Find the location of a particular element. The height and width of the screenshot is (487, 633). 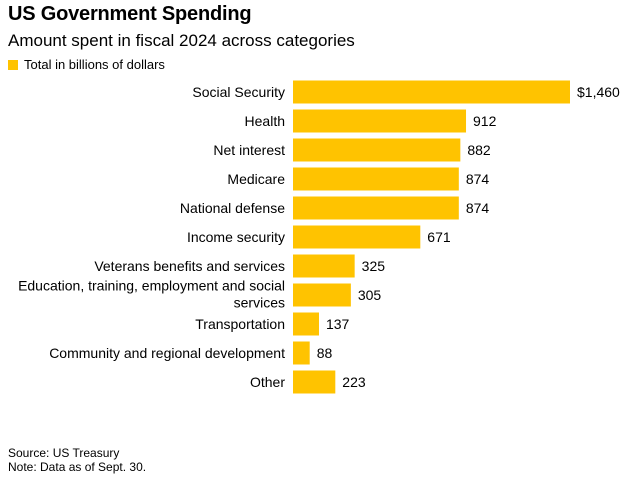

source-note: Source: US Treasury is located at coordinates (64, 453).